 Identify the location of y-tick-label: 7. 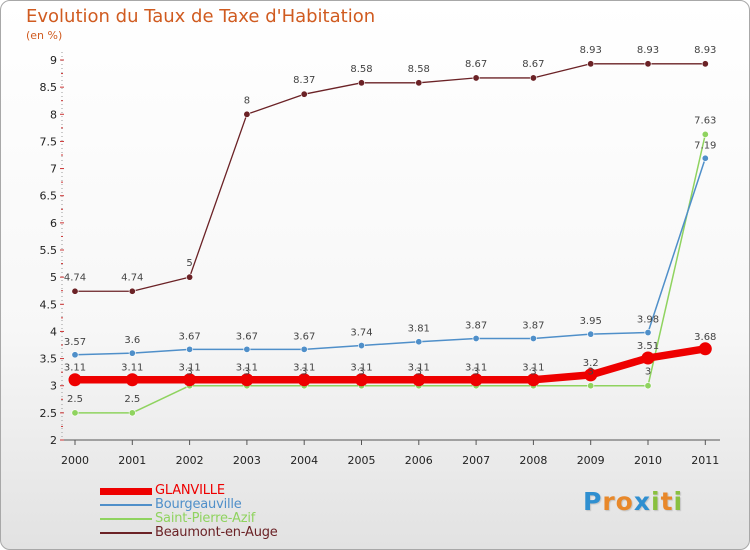
(53, 169).